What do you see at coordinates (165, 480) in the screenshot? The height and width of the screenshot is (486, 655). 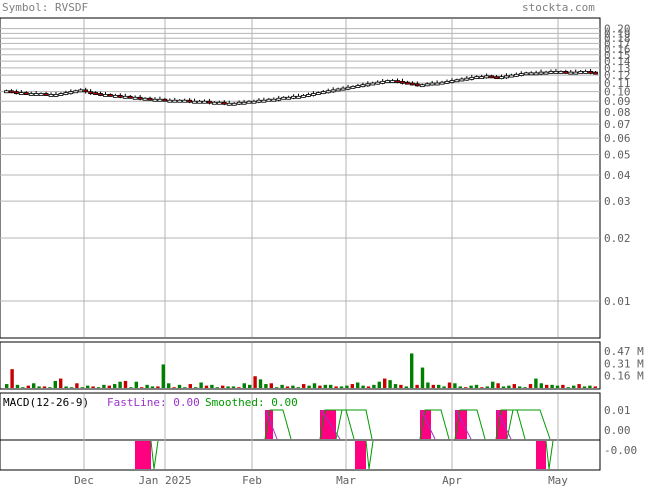 I see `x-tick-label: Jan 2025` at bounding box center [165, 480].